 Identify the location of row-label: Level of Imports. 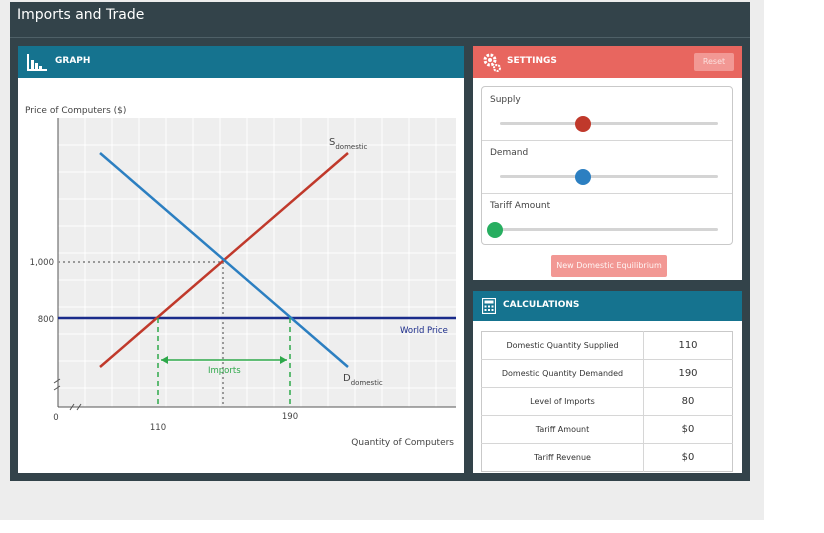
(562, 401).